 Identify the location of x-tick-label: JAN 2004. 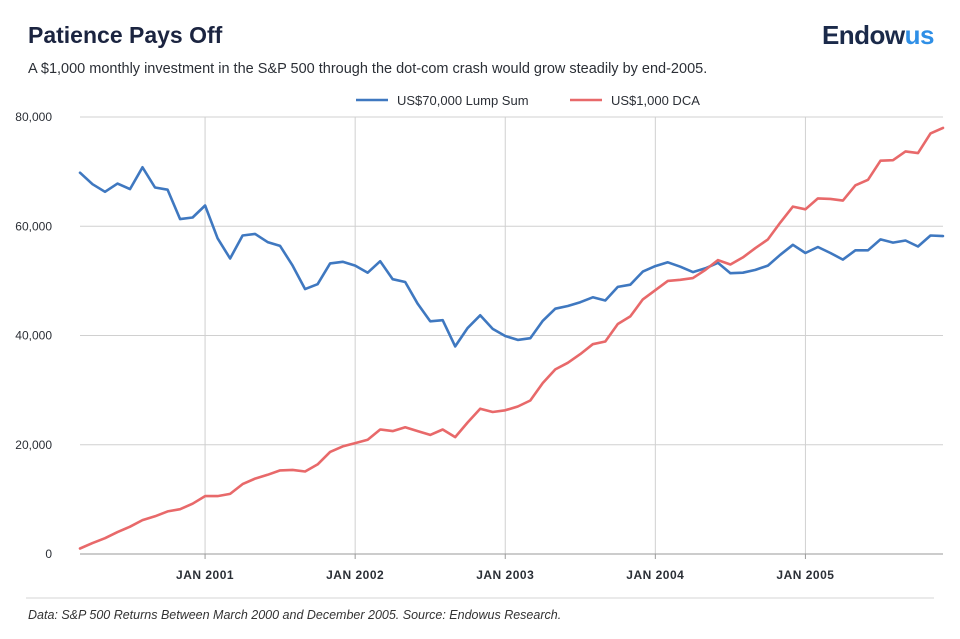
(655, 575).